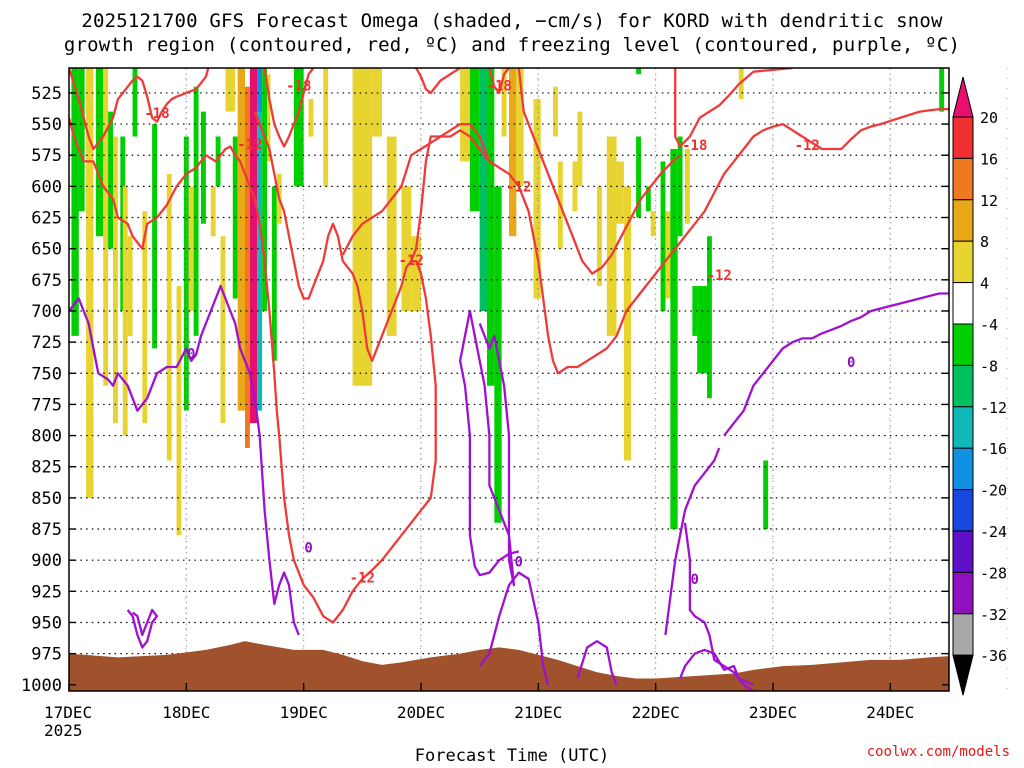 The width and height of the screenshot is (1024, 768). I want to click on x-tick-label: 20DEC, so click(421, 712).